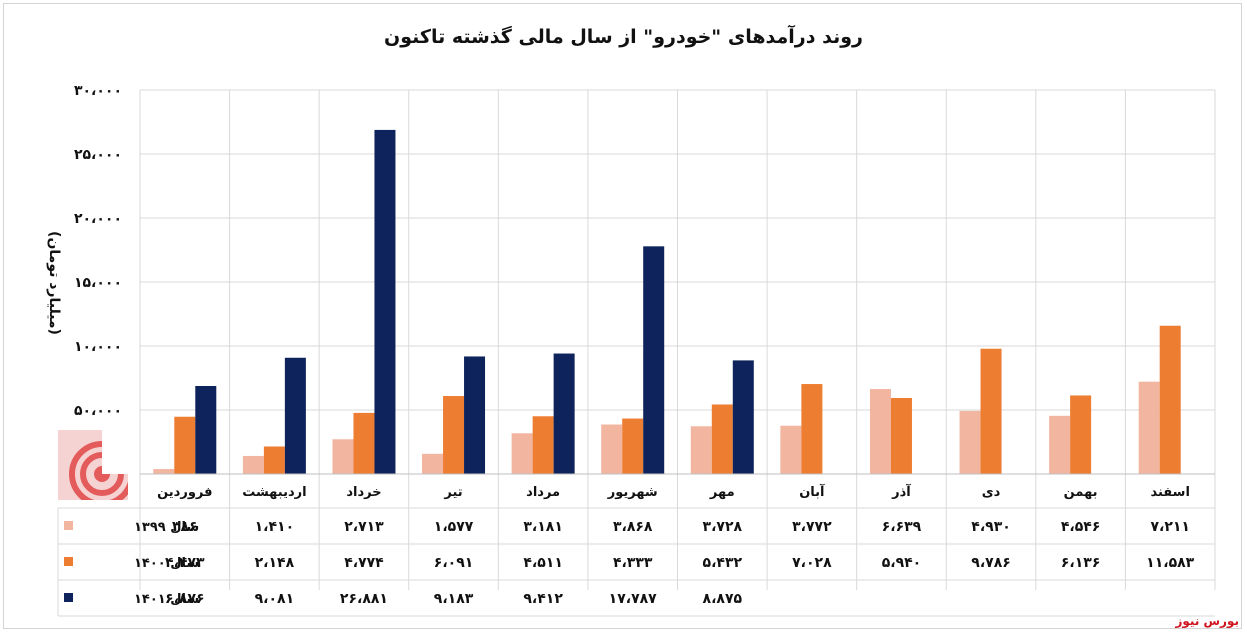  I want to click on watermark-logo, so click(93, 465).